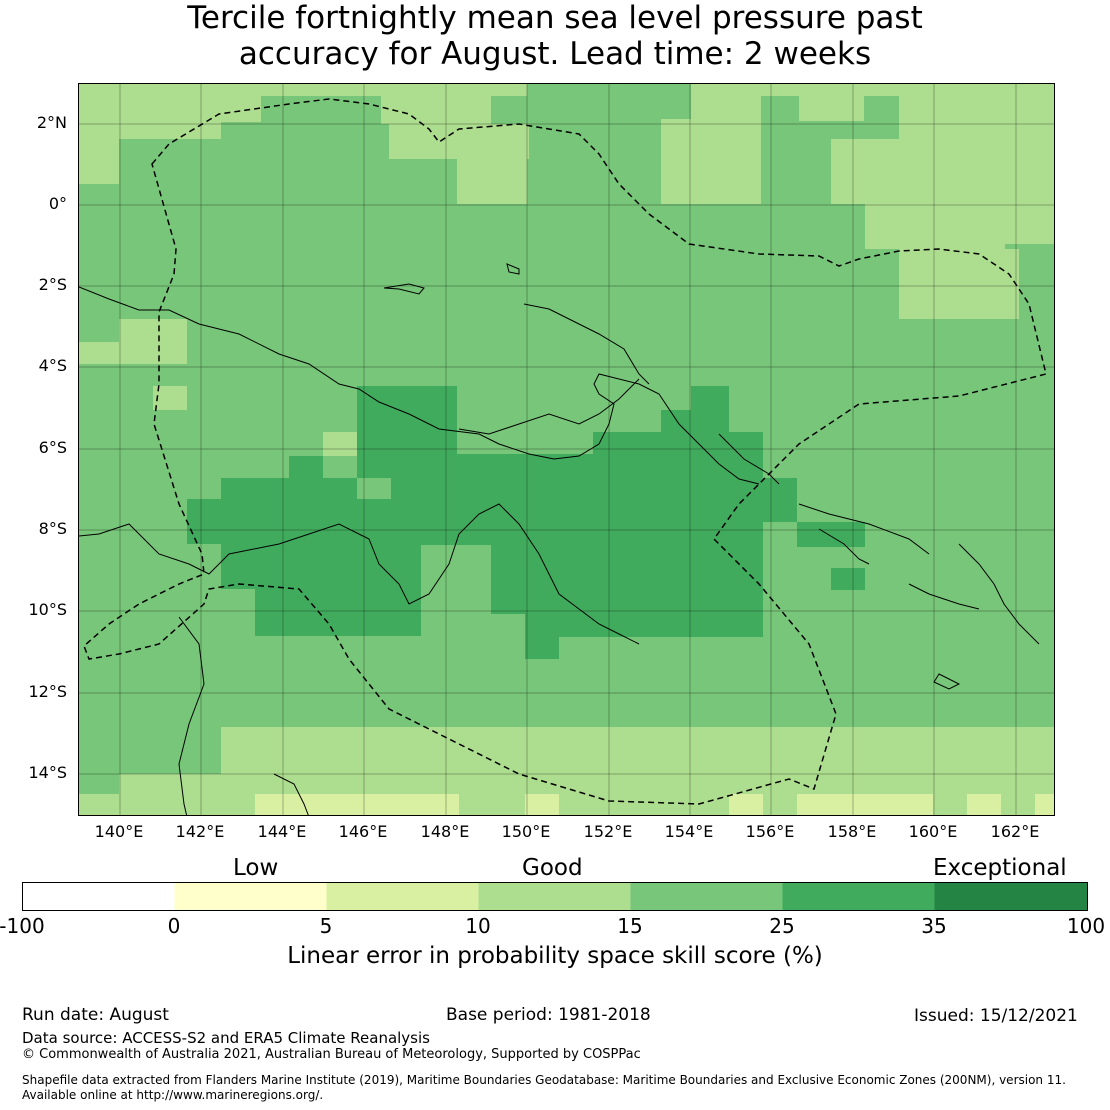 This screenshot has height=1110, width=1110. What do you see at coordinates (1000, 868) in the screenshot?
I see `colorbar-label-exceptional: Exceptional` at bounding box center [1000, 868].